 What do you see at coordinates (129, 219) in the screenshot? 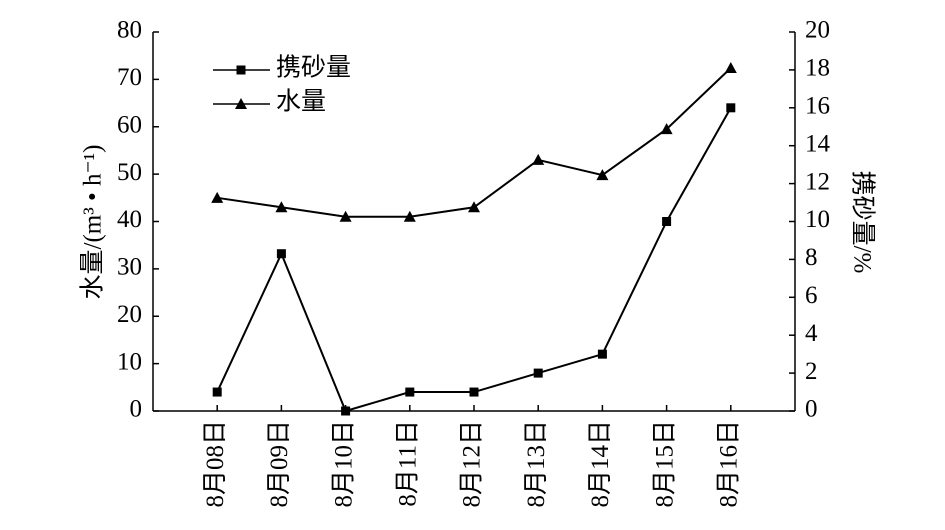
I see `y-tick-label: 40` at bounding box center [129, 219].